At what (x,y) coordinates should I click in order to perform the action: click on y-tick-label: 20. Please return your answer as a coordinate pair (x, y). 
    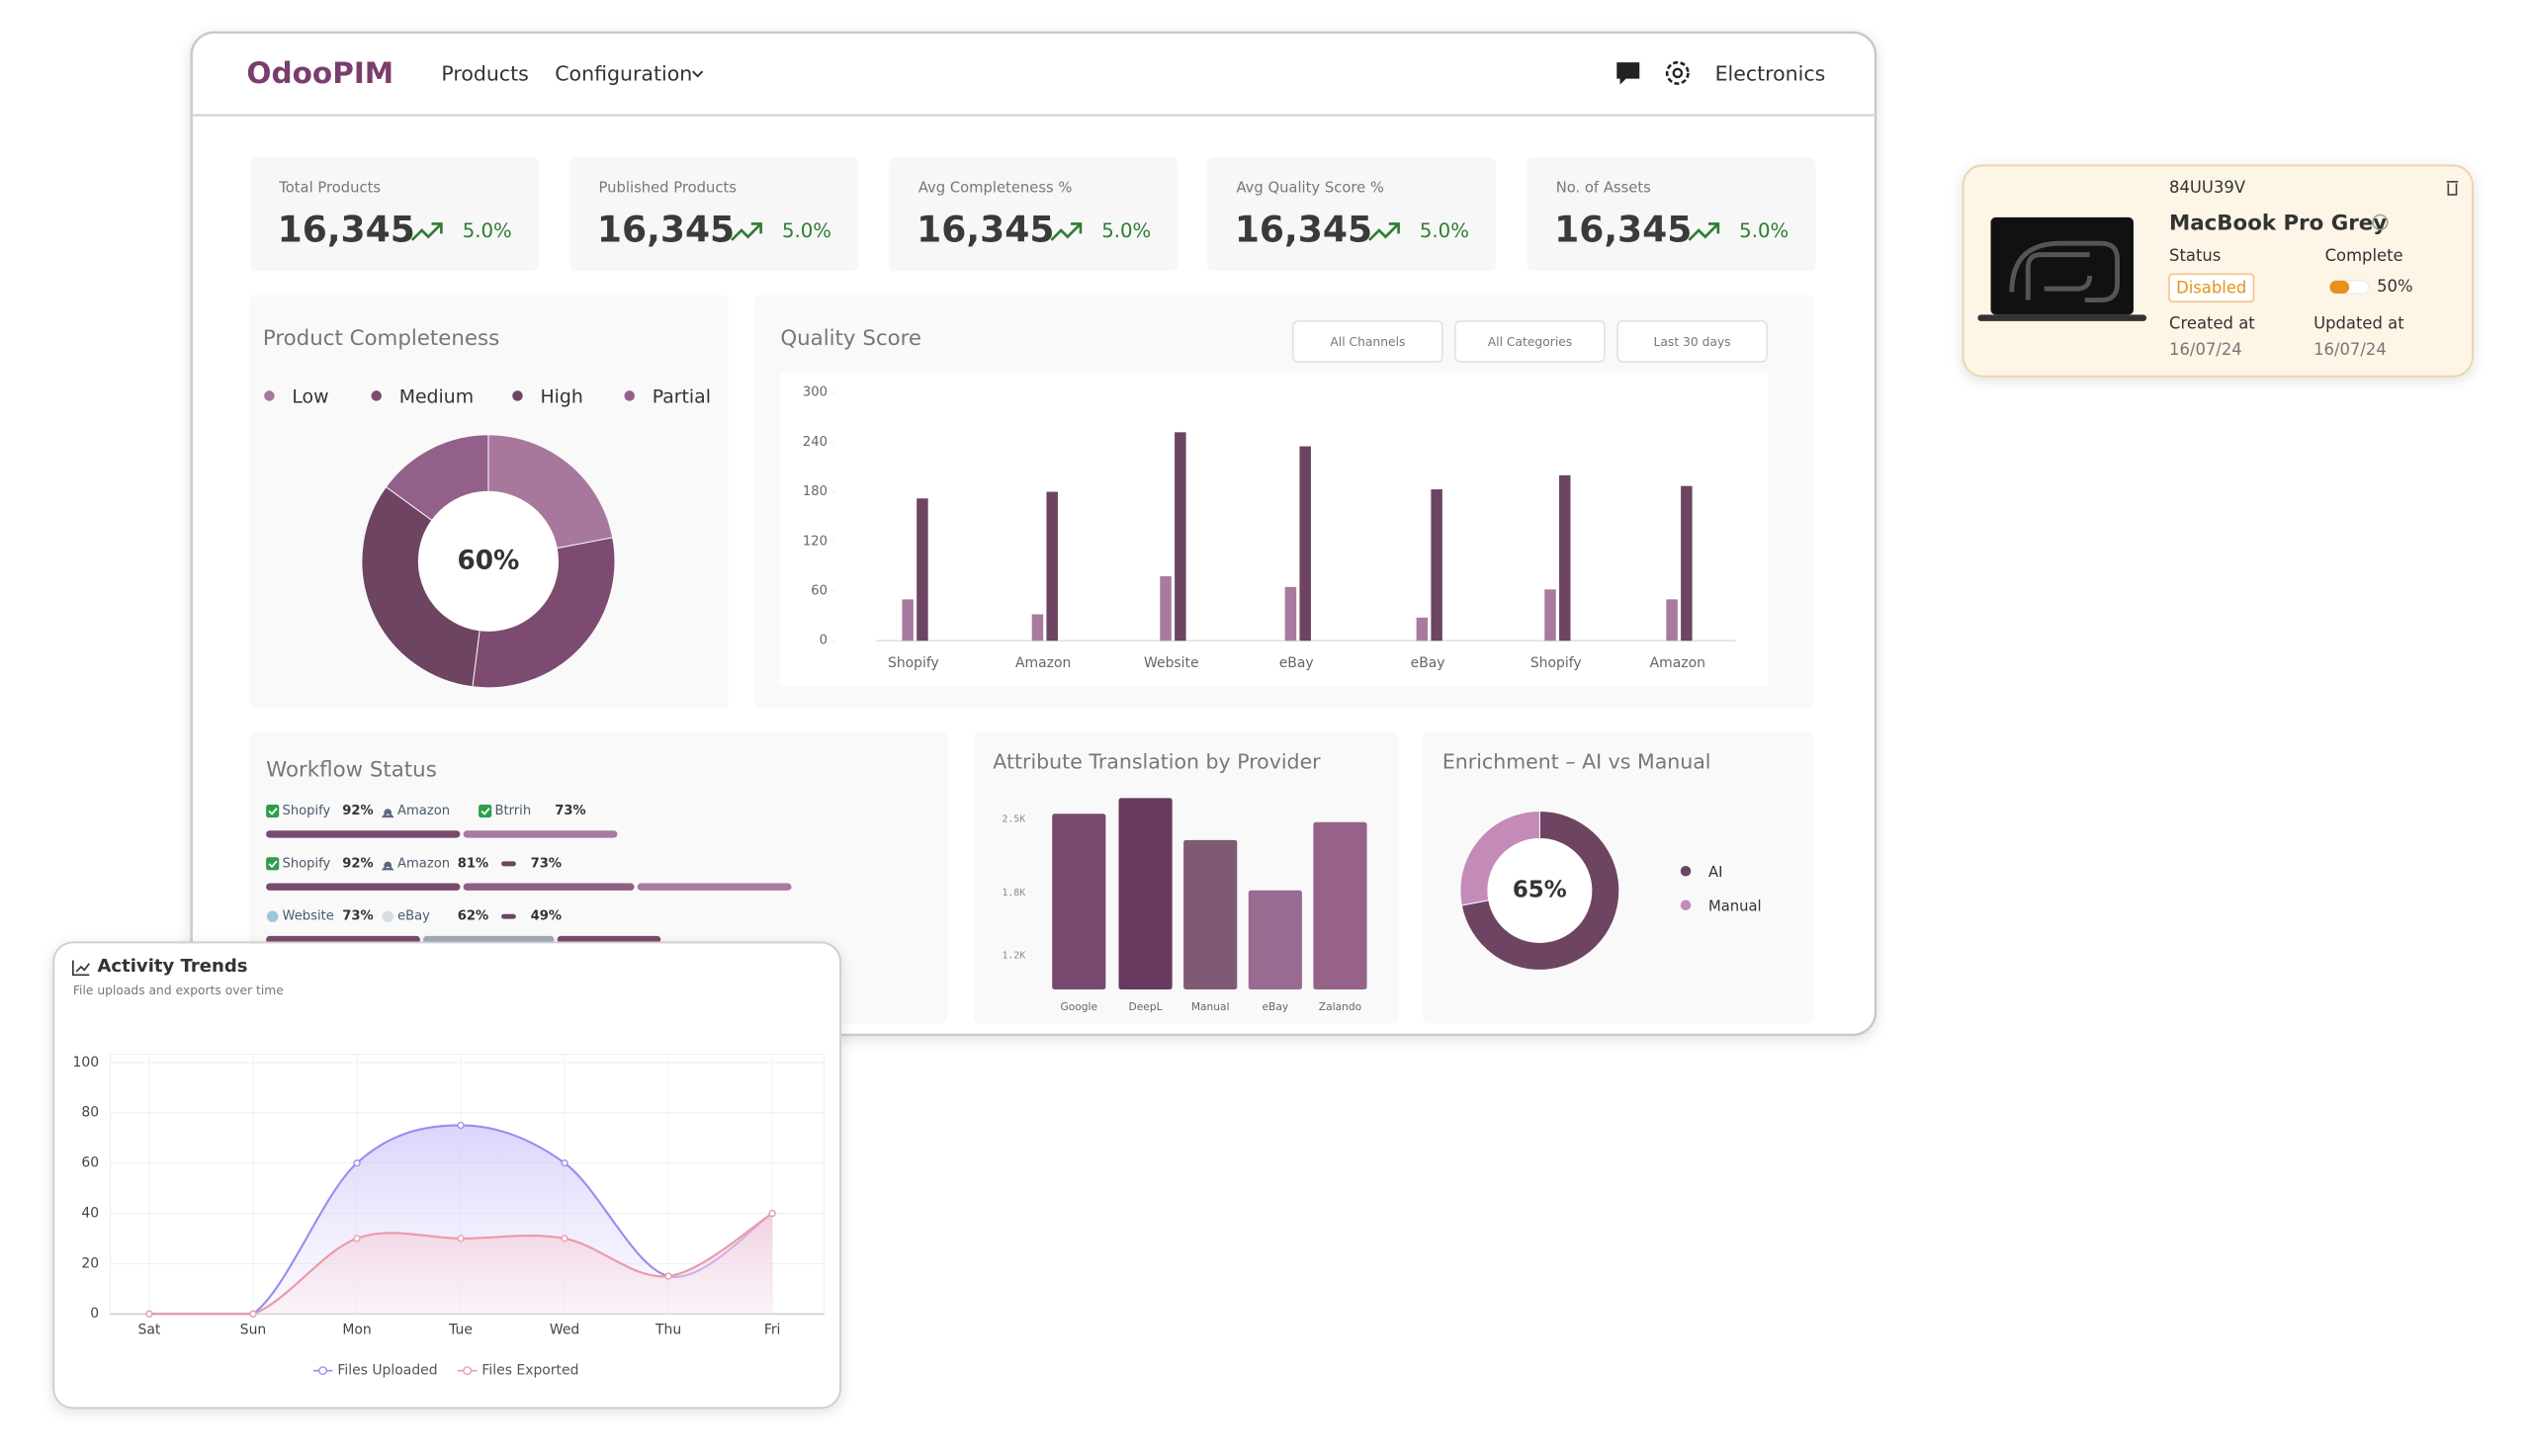
    Looking at the image, I should click on (90, 1263).